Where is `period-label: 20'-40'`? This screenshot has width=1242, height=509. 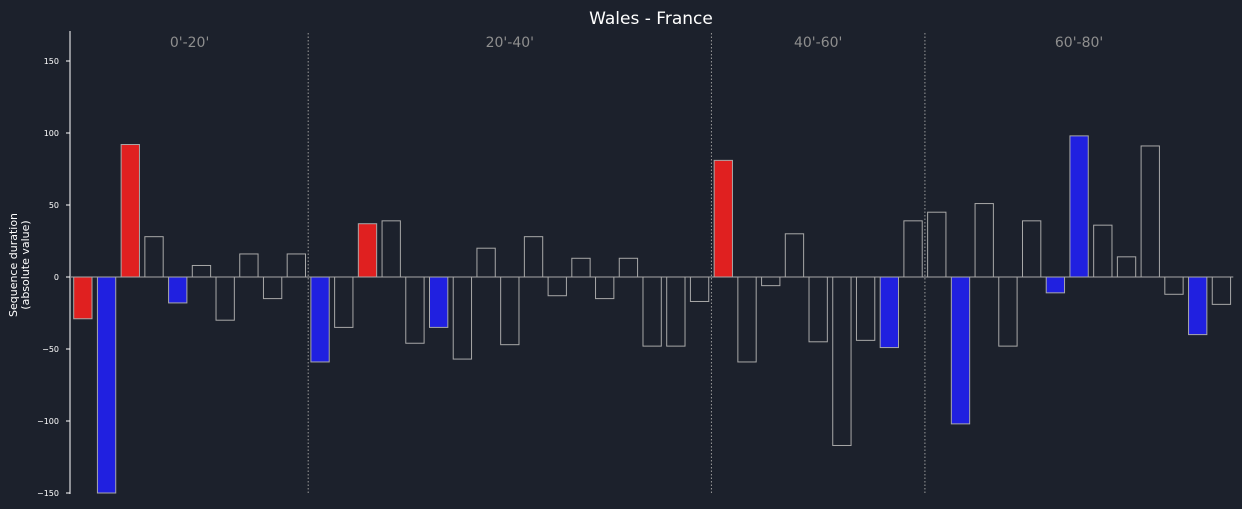 period-label: 20'-40' is located at coordinates (510, 43).